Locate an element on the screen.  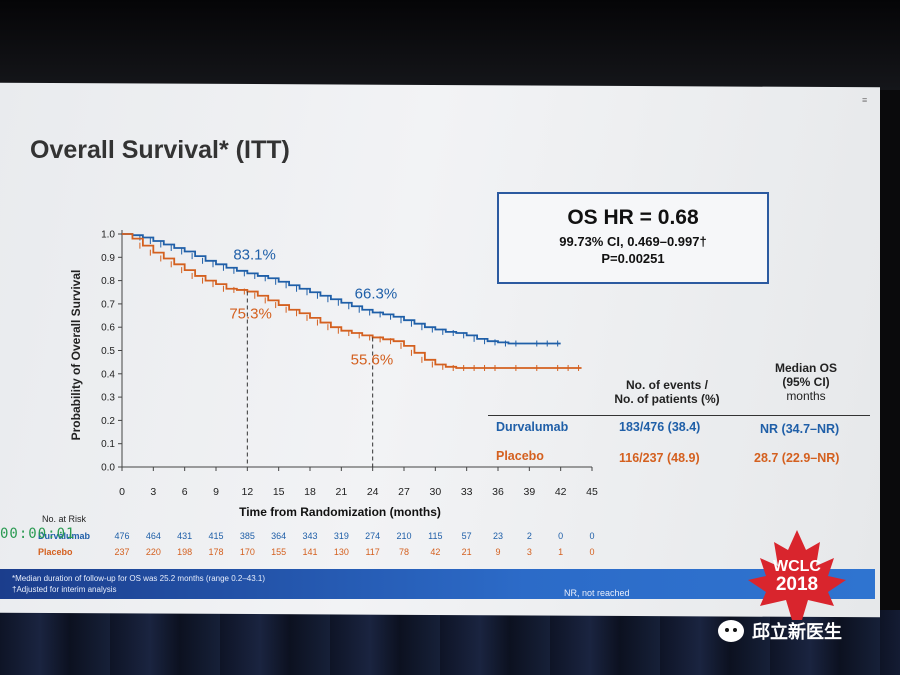
at-risk-value-placebo-10: 42 is located at coordinates (435, 552).